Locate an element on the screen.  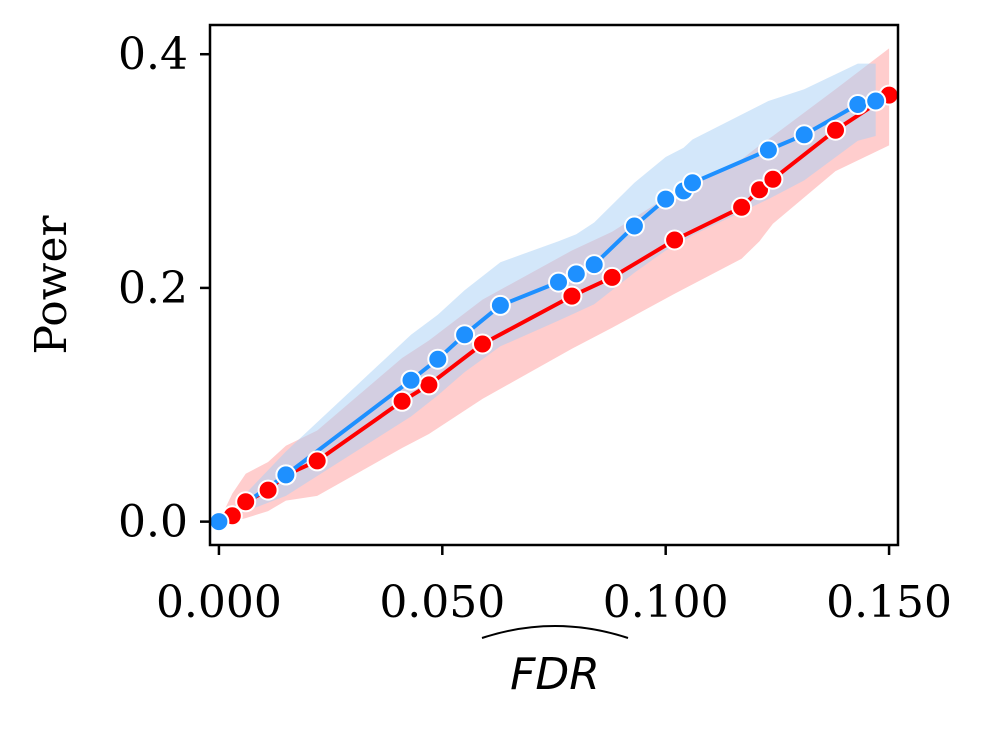
y-tick-label: 0.0 is located at coordinates (153, 522).